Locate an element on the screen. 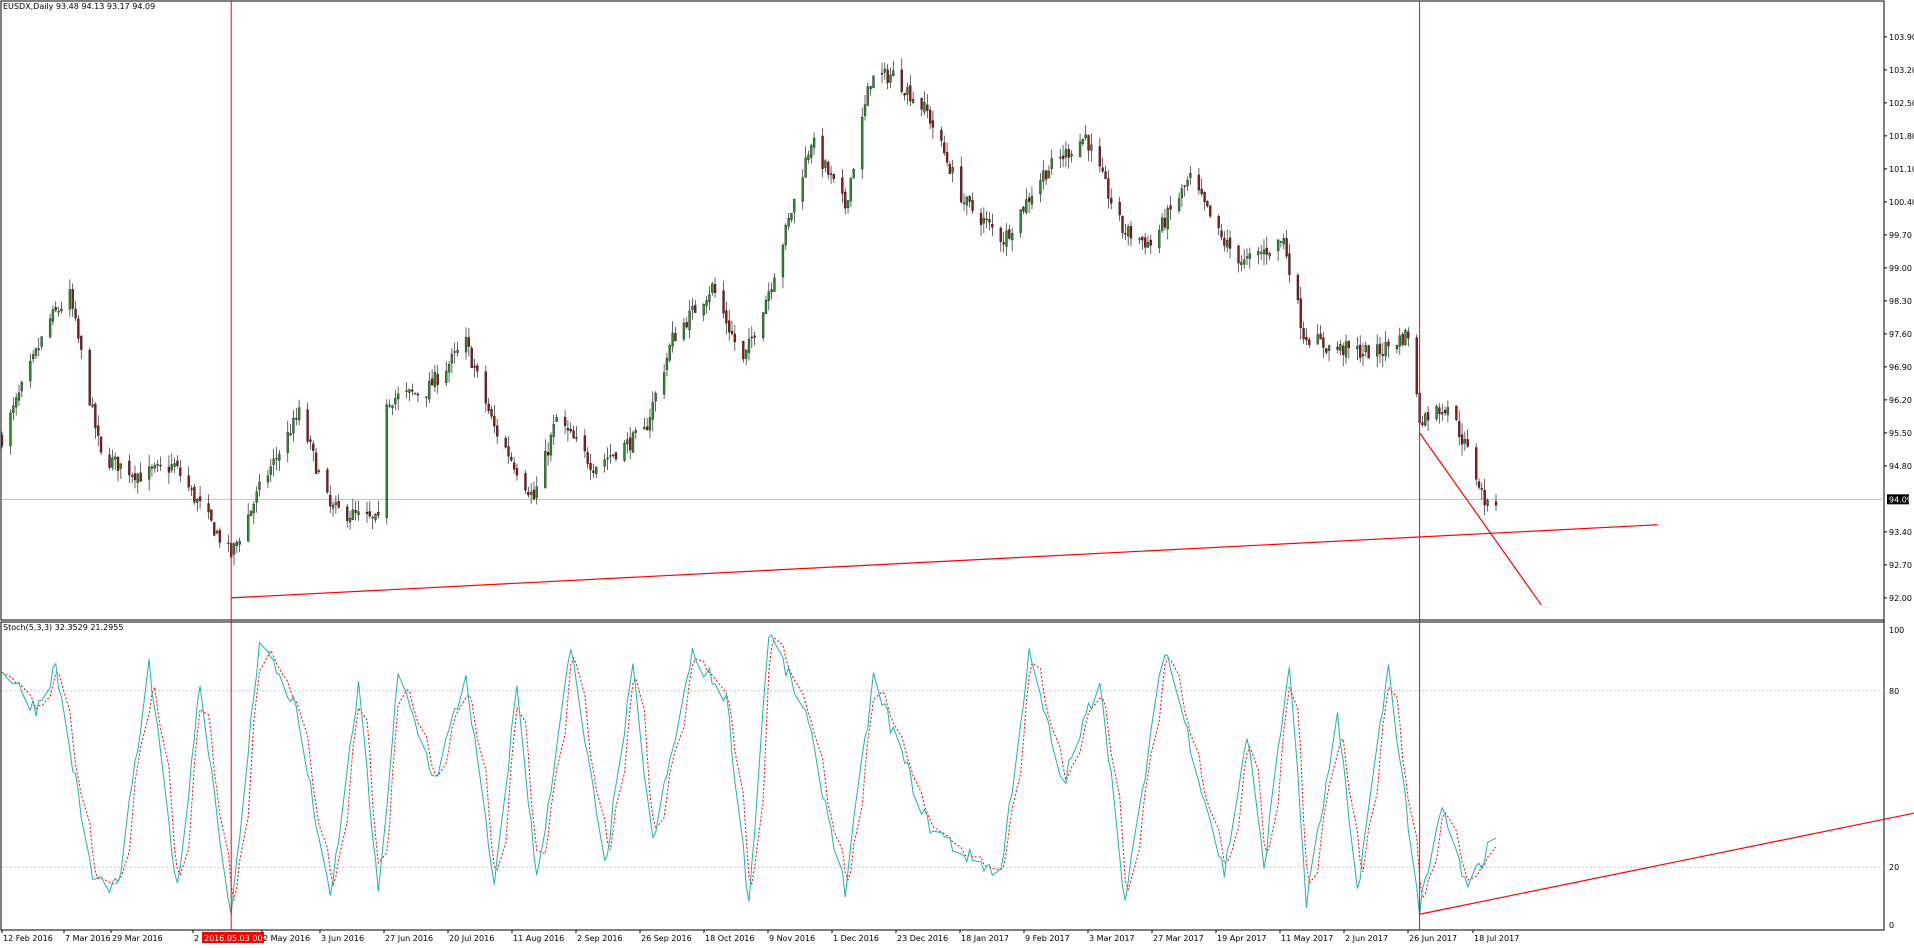 Image resolution: width=1914 pixels, height=948 pixels. time-axis-label: 7 Mar 2016 is located at coordinates (88, 938).